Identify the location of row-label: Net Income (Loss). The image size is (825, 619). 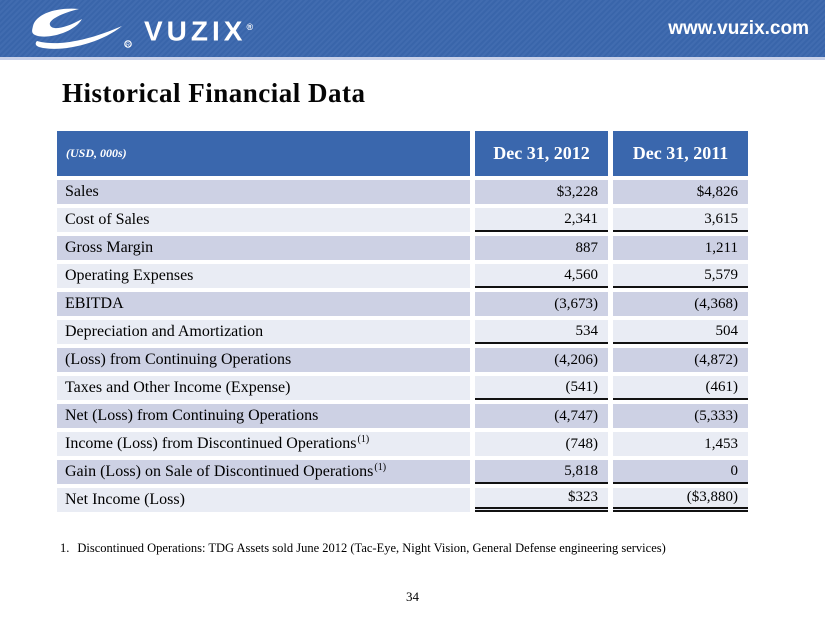
(263, 500).